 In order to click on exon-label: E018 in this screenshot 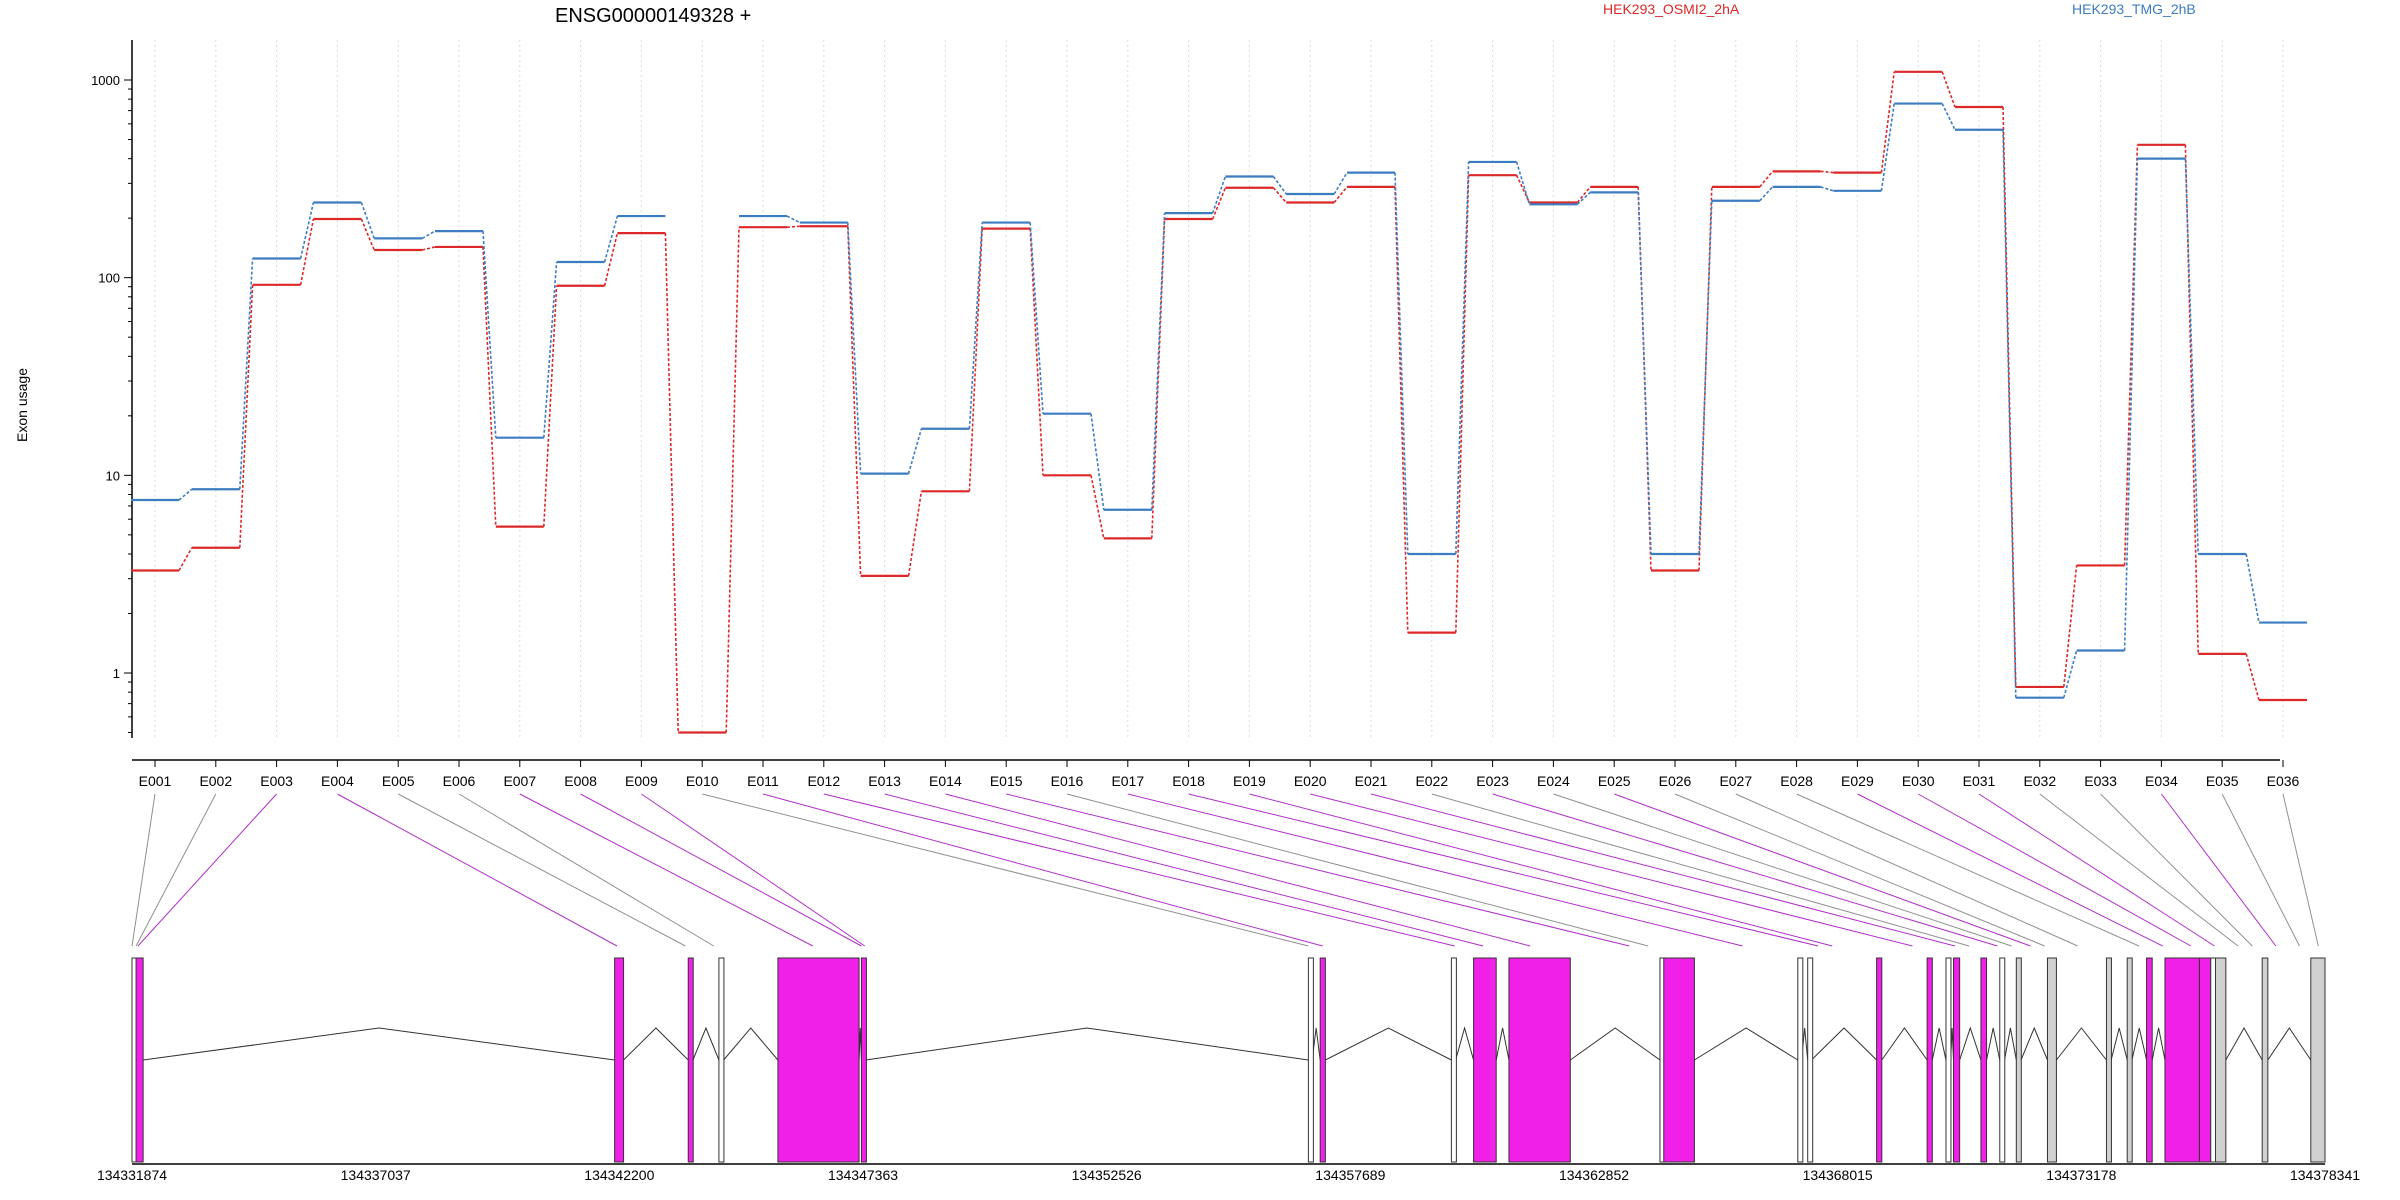, I will do `click(1188, 781)`.